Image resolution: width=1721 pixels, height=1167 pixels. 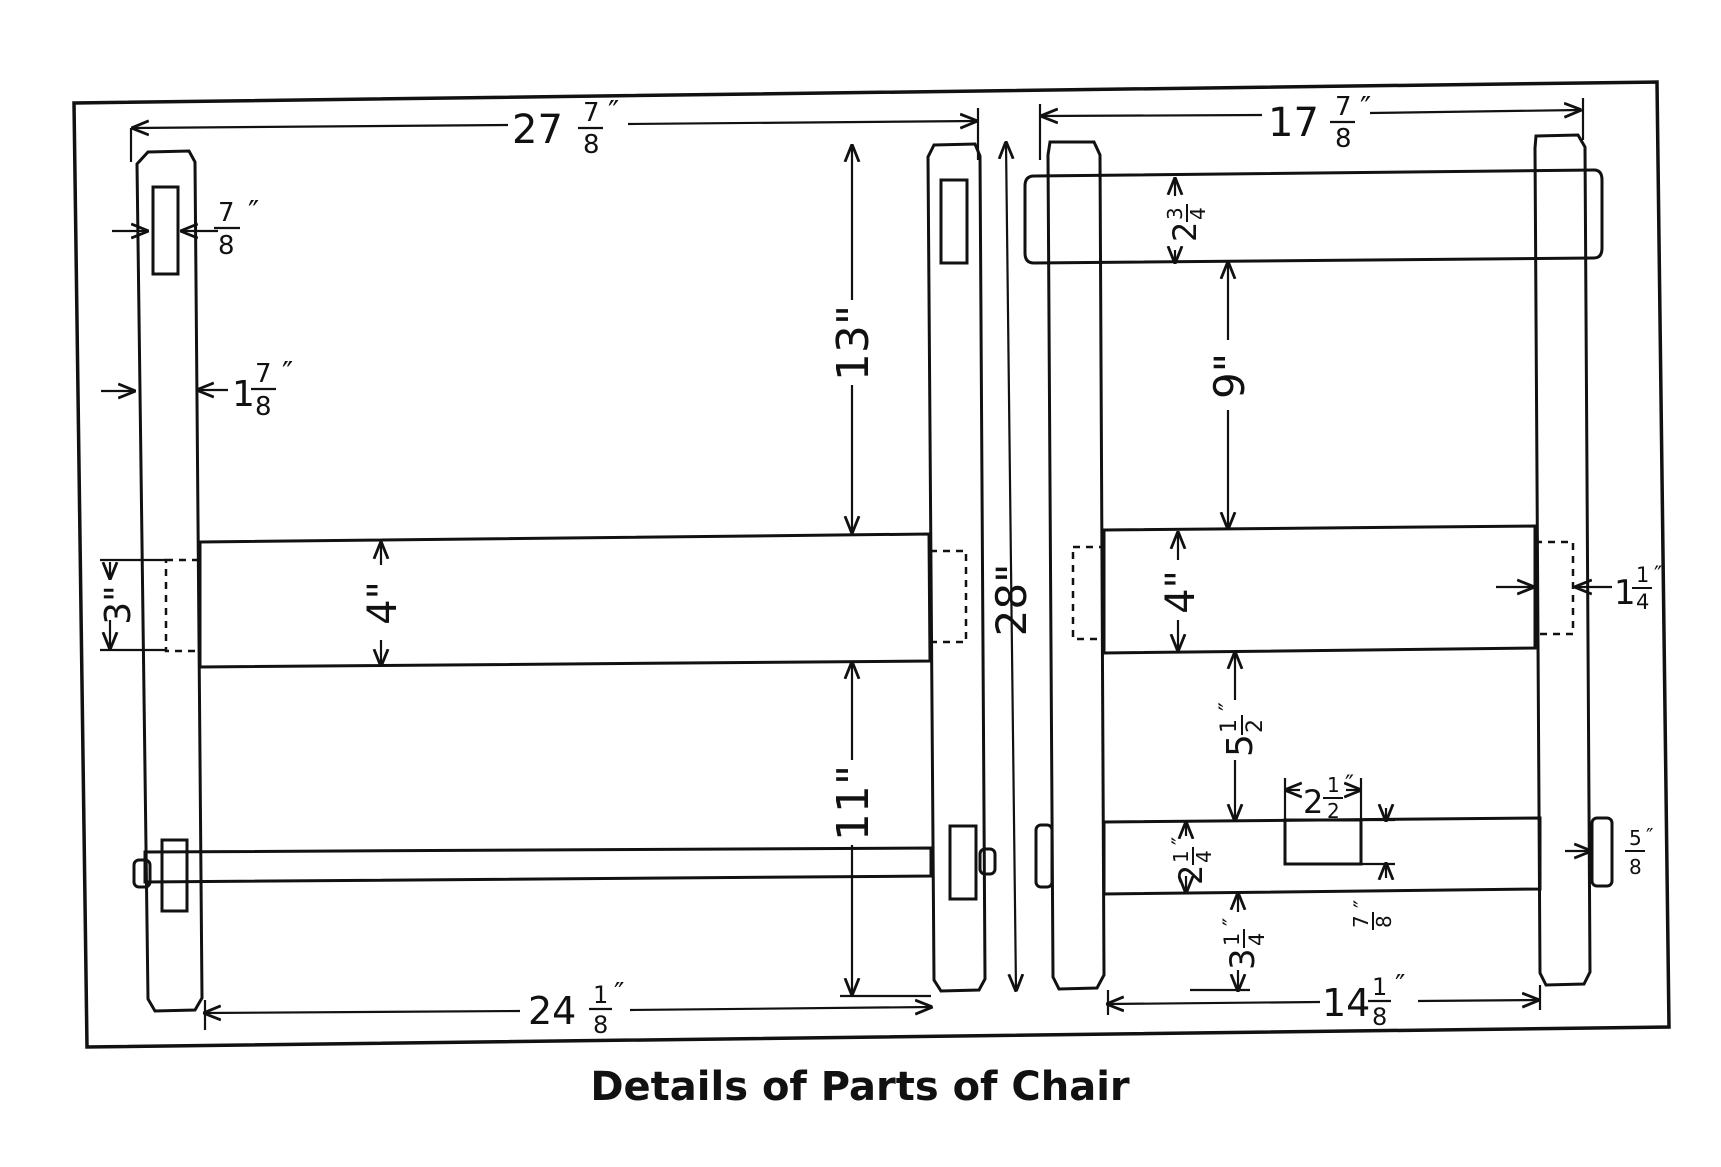 What do you see at coordinates (860, 1087) in the screenshot?
I see `caption: Details of Parts of Chair` at bounding box center [860, 1087].